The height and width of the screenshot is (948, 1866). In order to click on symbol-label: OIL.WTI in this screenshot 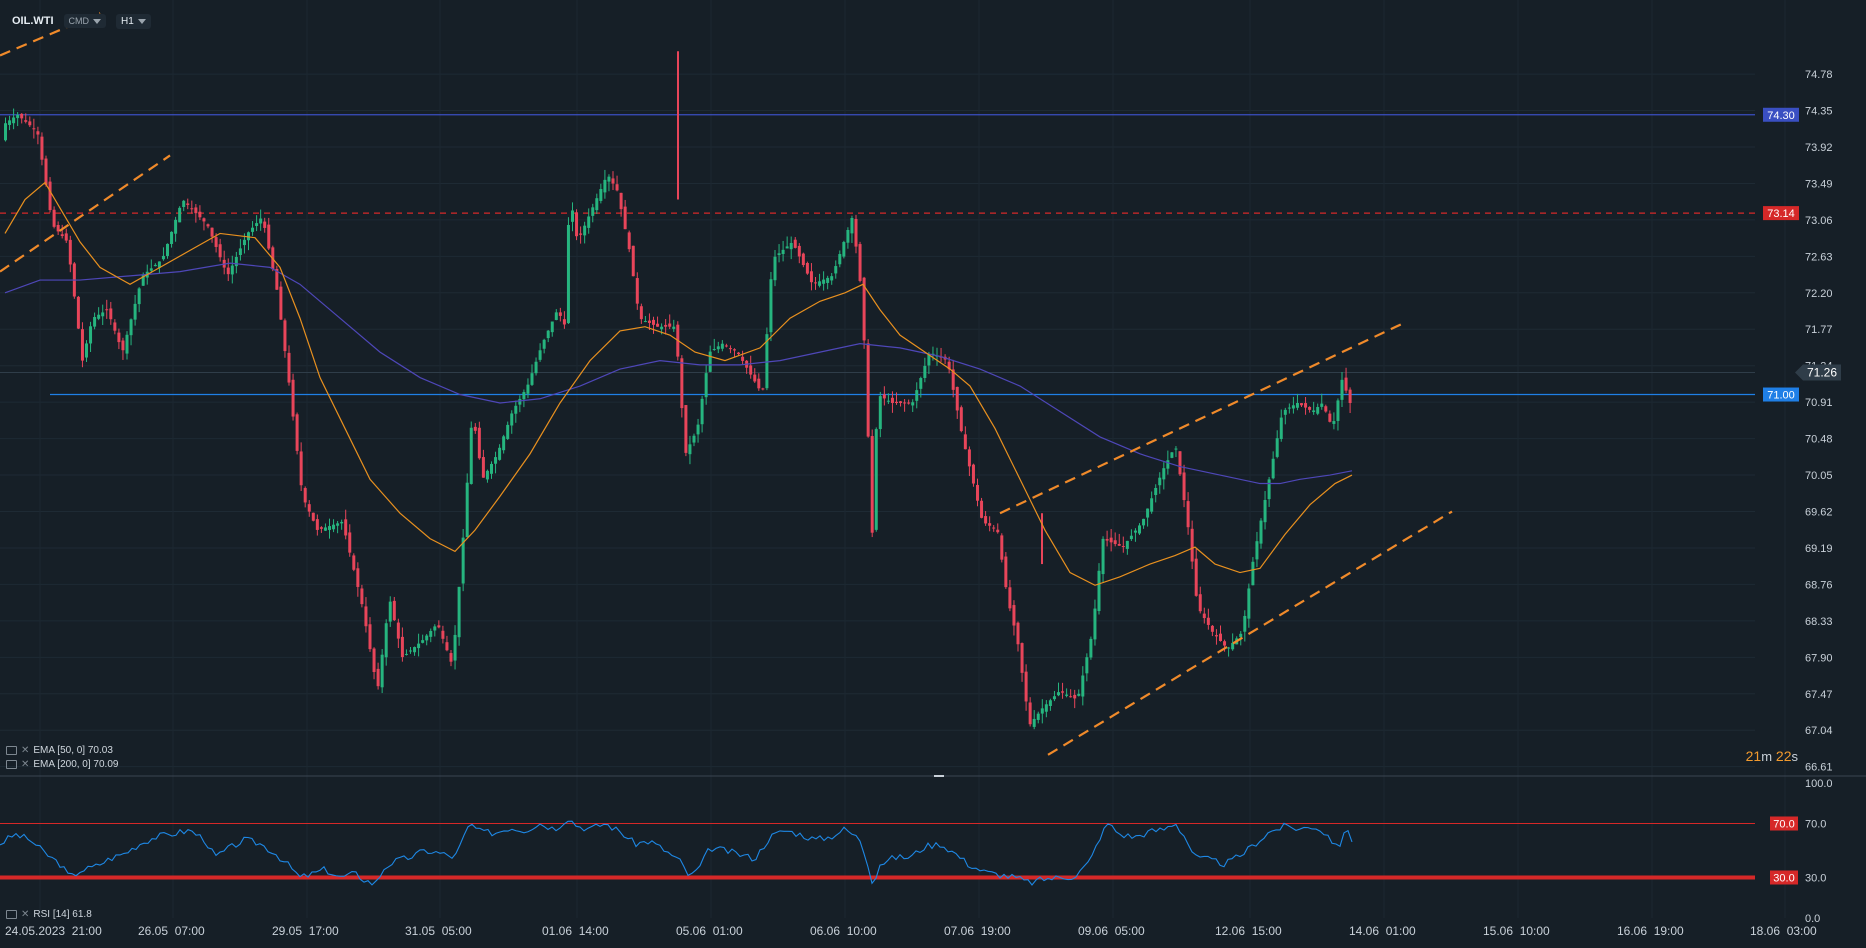, I will do `click(33, 21)`.